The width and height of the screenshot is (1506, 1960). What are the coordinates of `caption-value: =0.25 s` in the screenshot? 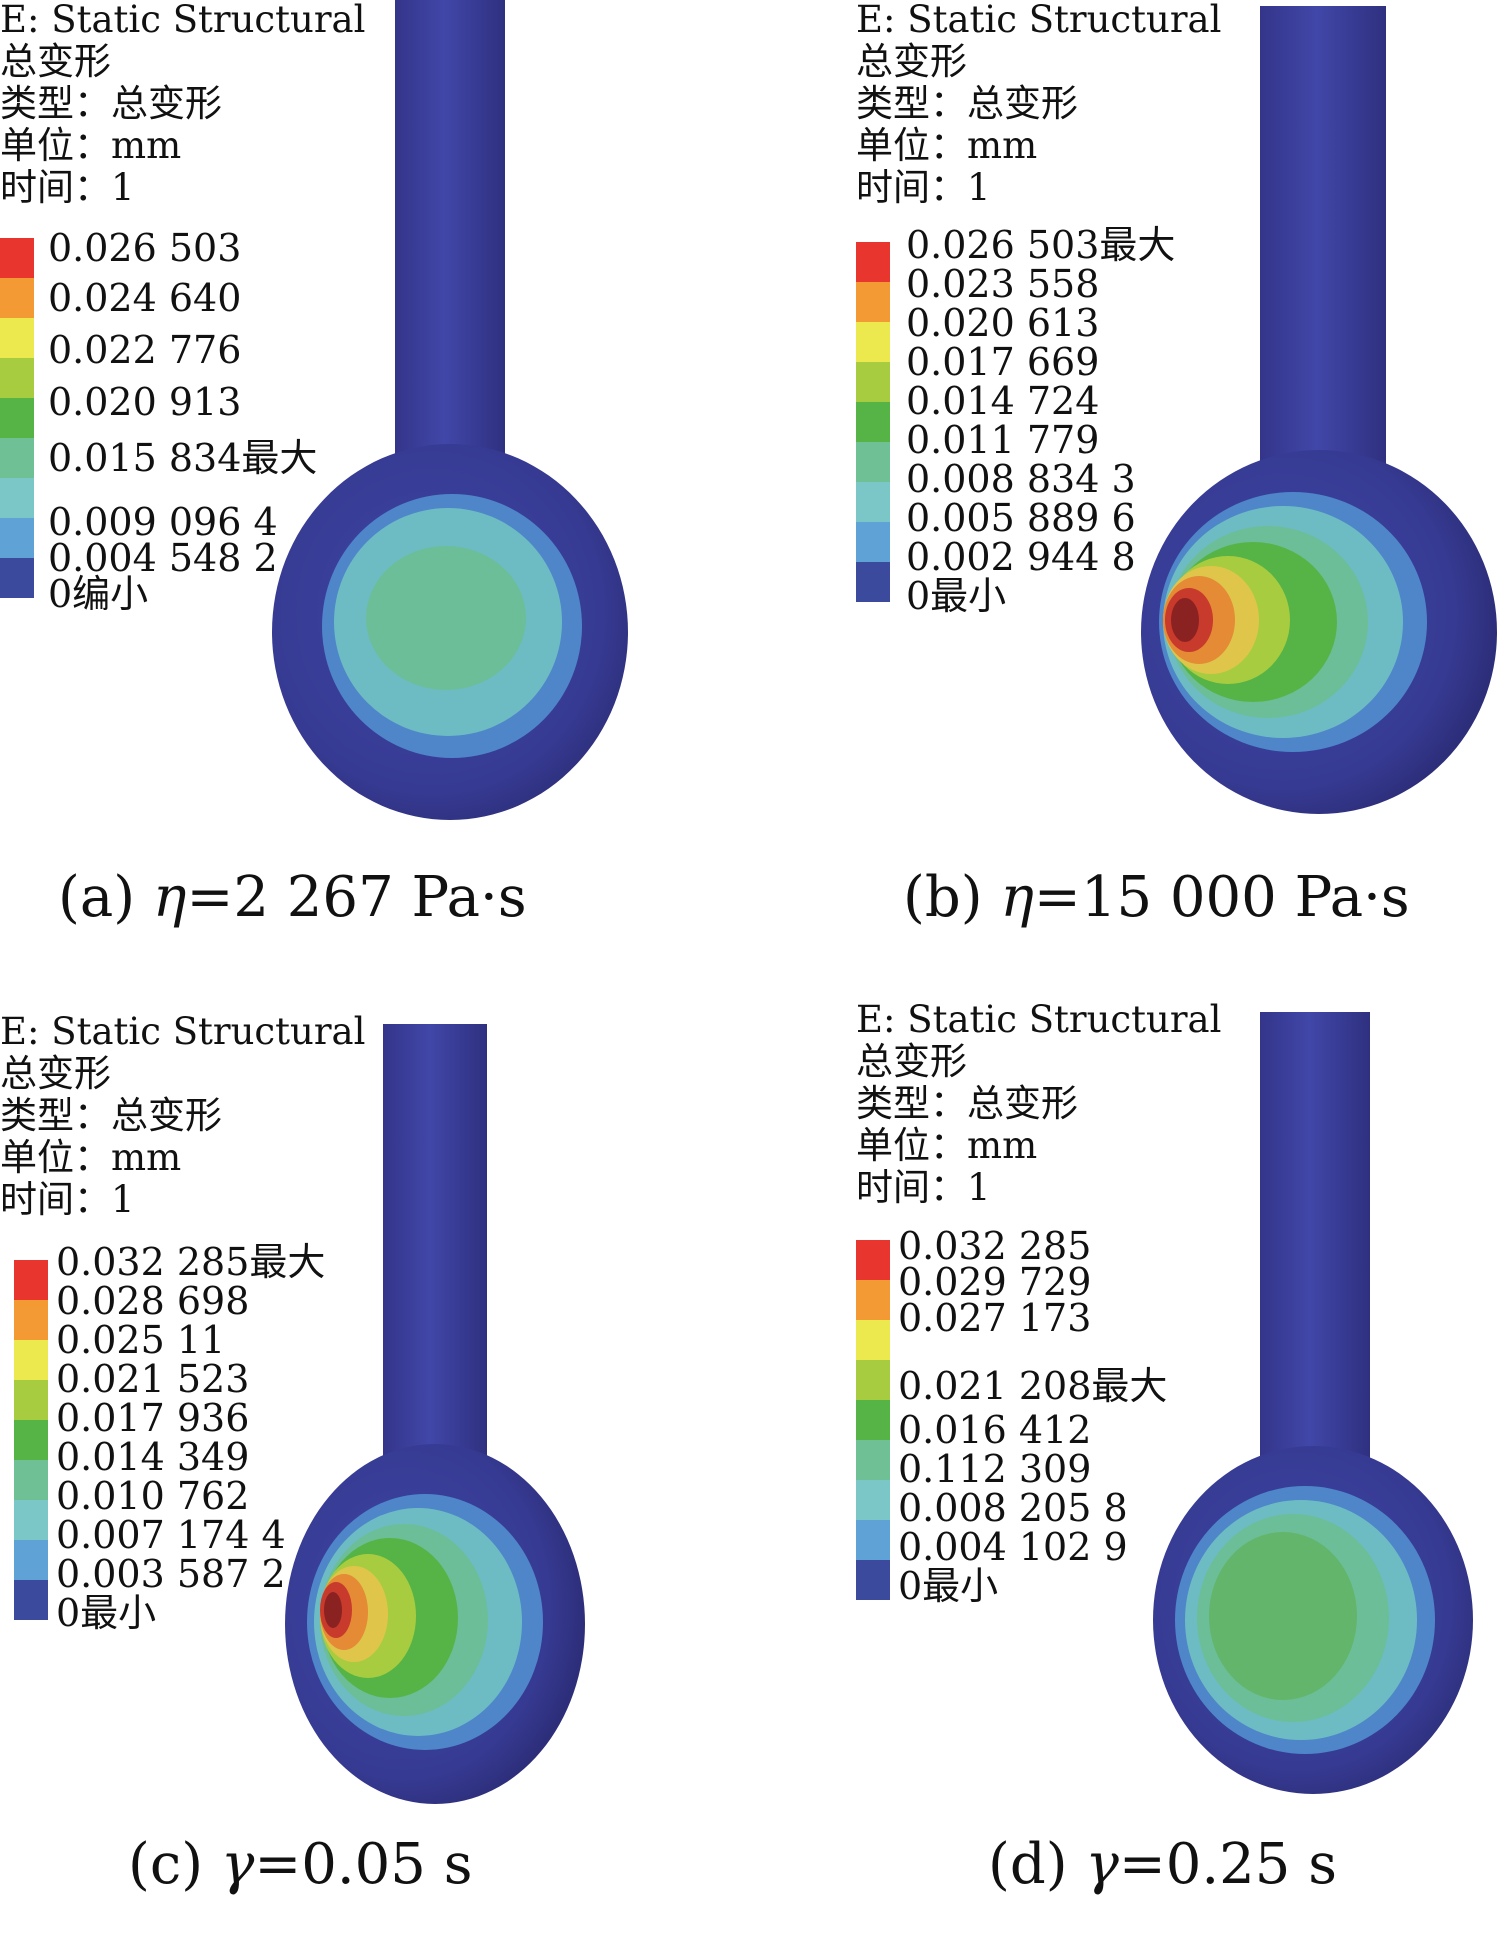 It's located at (1227, 1864).